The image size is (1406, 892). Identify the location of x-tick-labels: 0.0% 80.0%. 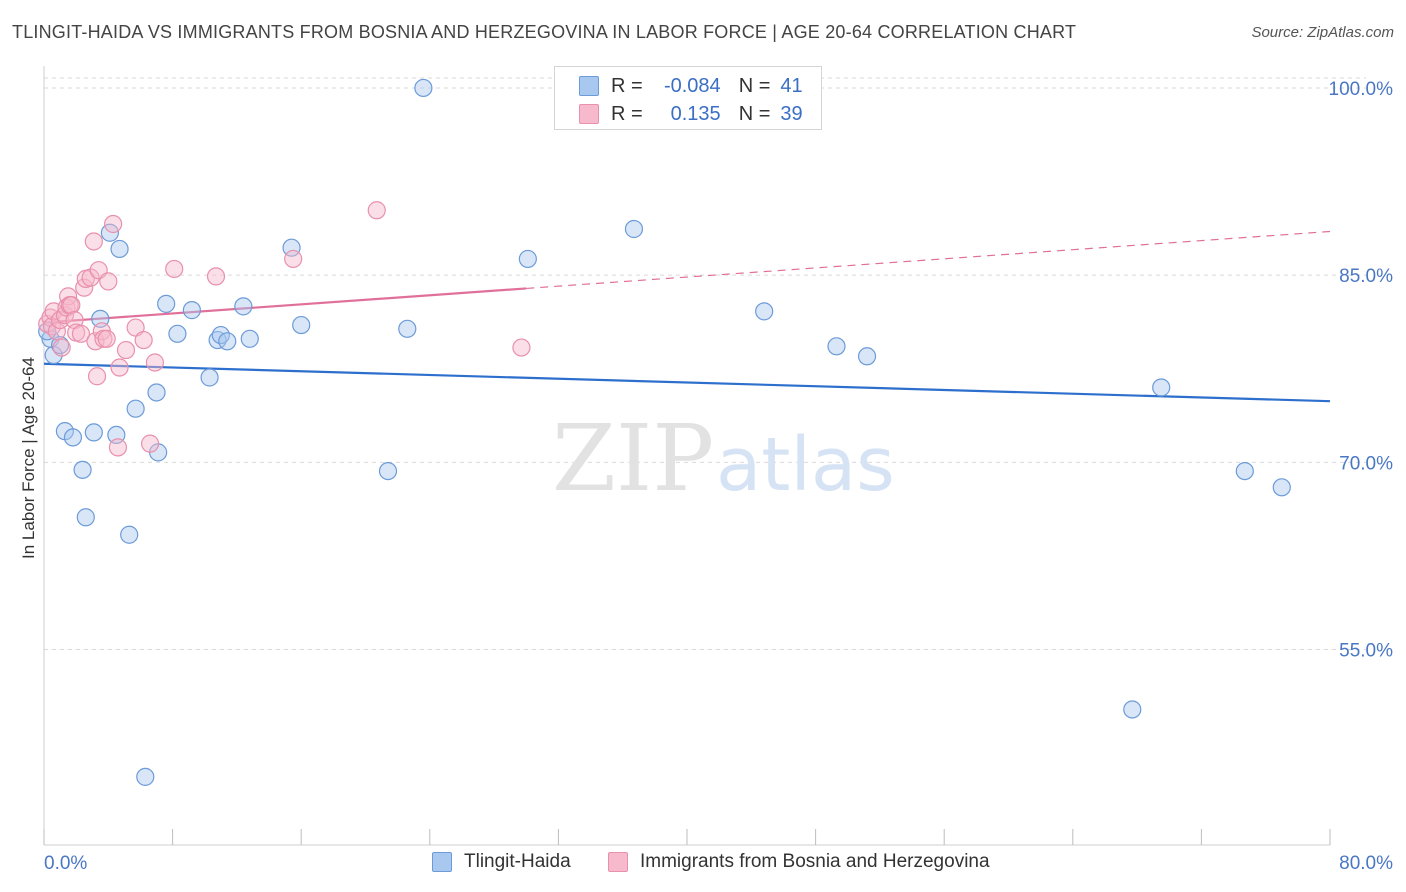
(718, 851).